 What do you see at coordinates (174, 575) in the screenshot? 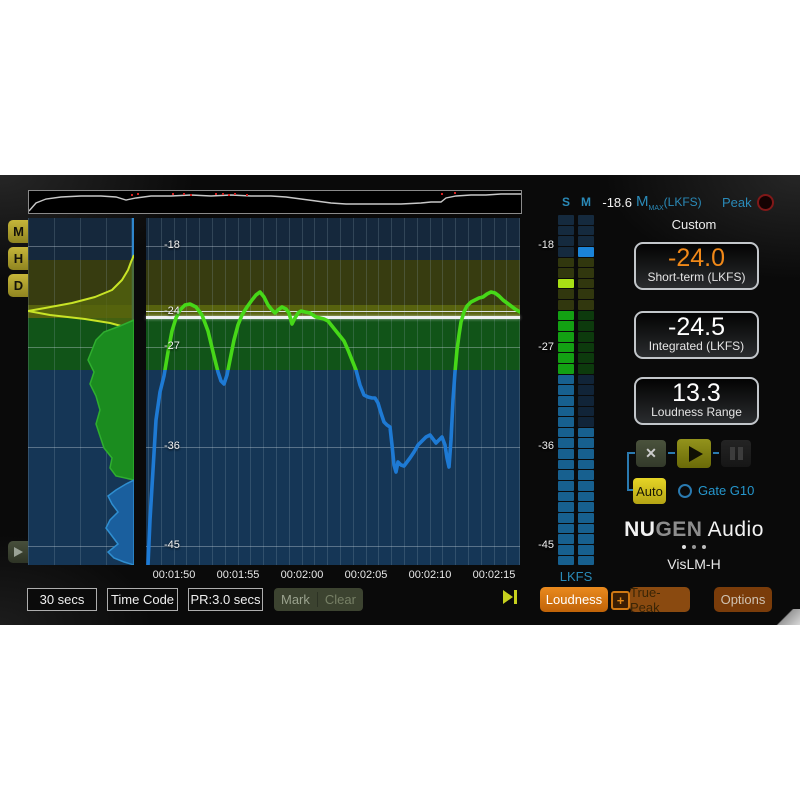
I see `time-label: 00:01:50` at bounding box center [174, 575].